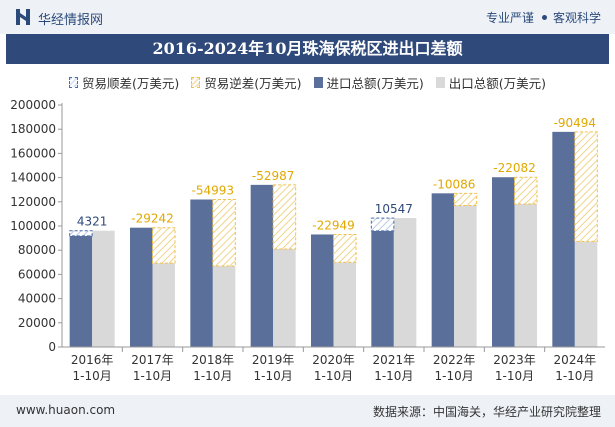  I want to click on legend-label-export: 出口总额(万美元), so click(497, 83).